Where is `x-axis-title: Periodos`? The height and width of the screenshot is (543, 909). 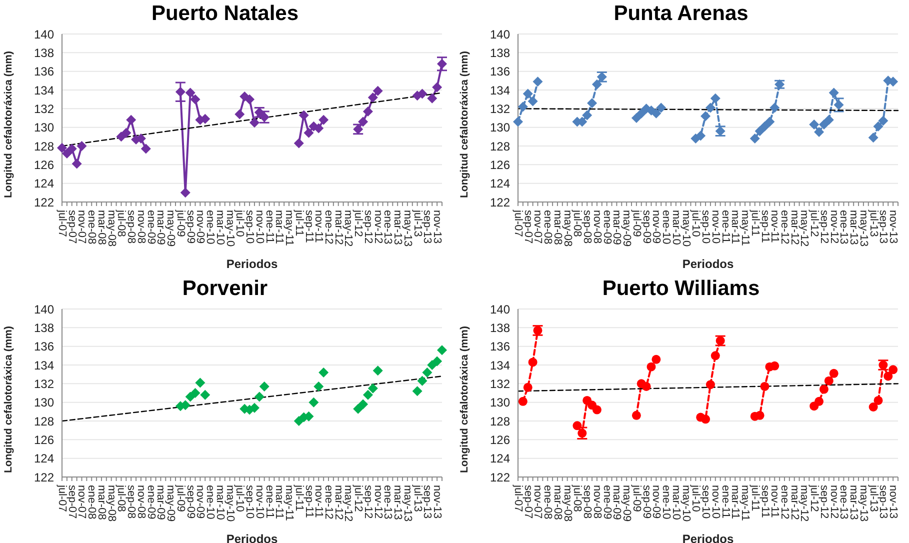 x-axis-title: Periodos is located at coordinates (708, 264).